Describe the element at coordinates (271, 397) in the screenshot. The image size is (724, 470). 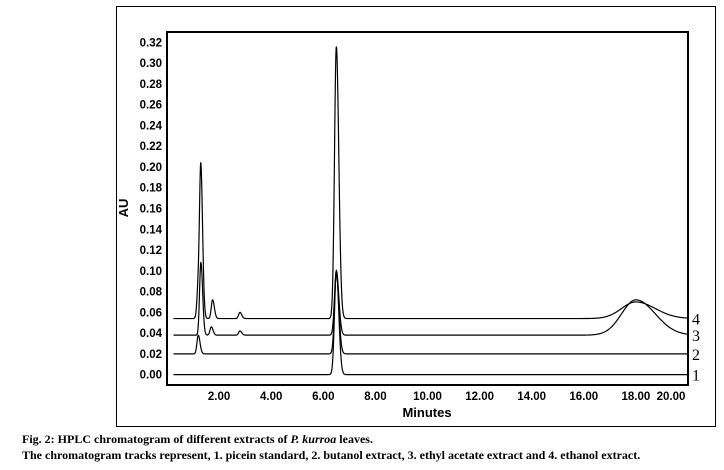
I see `x-tick-label: 4.00` at that location.